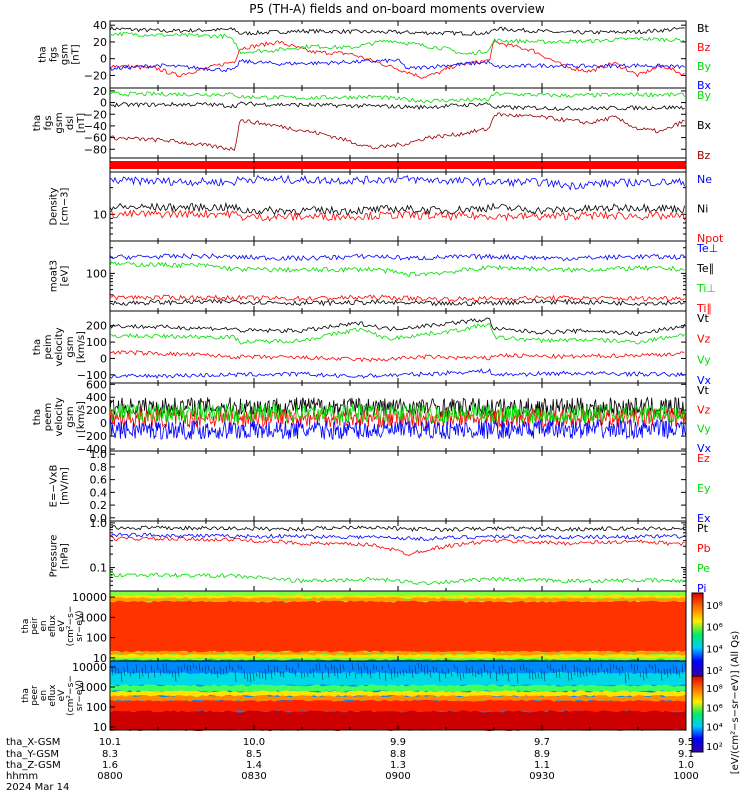 Image resolution: width=750 pixels, height=800 pixels. Describe the element at coordinates (100, 25) in the screenshot. I see `y-tick-label: 40` at that location.